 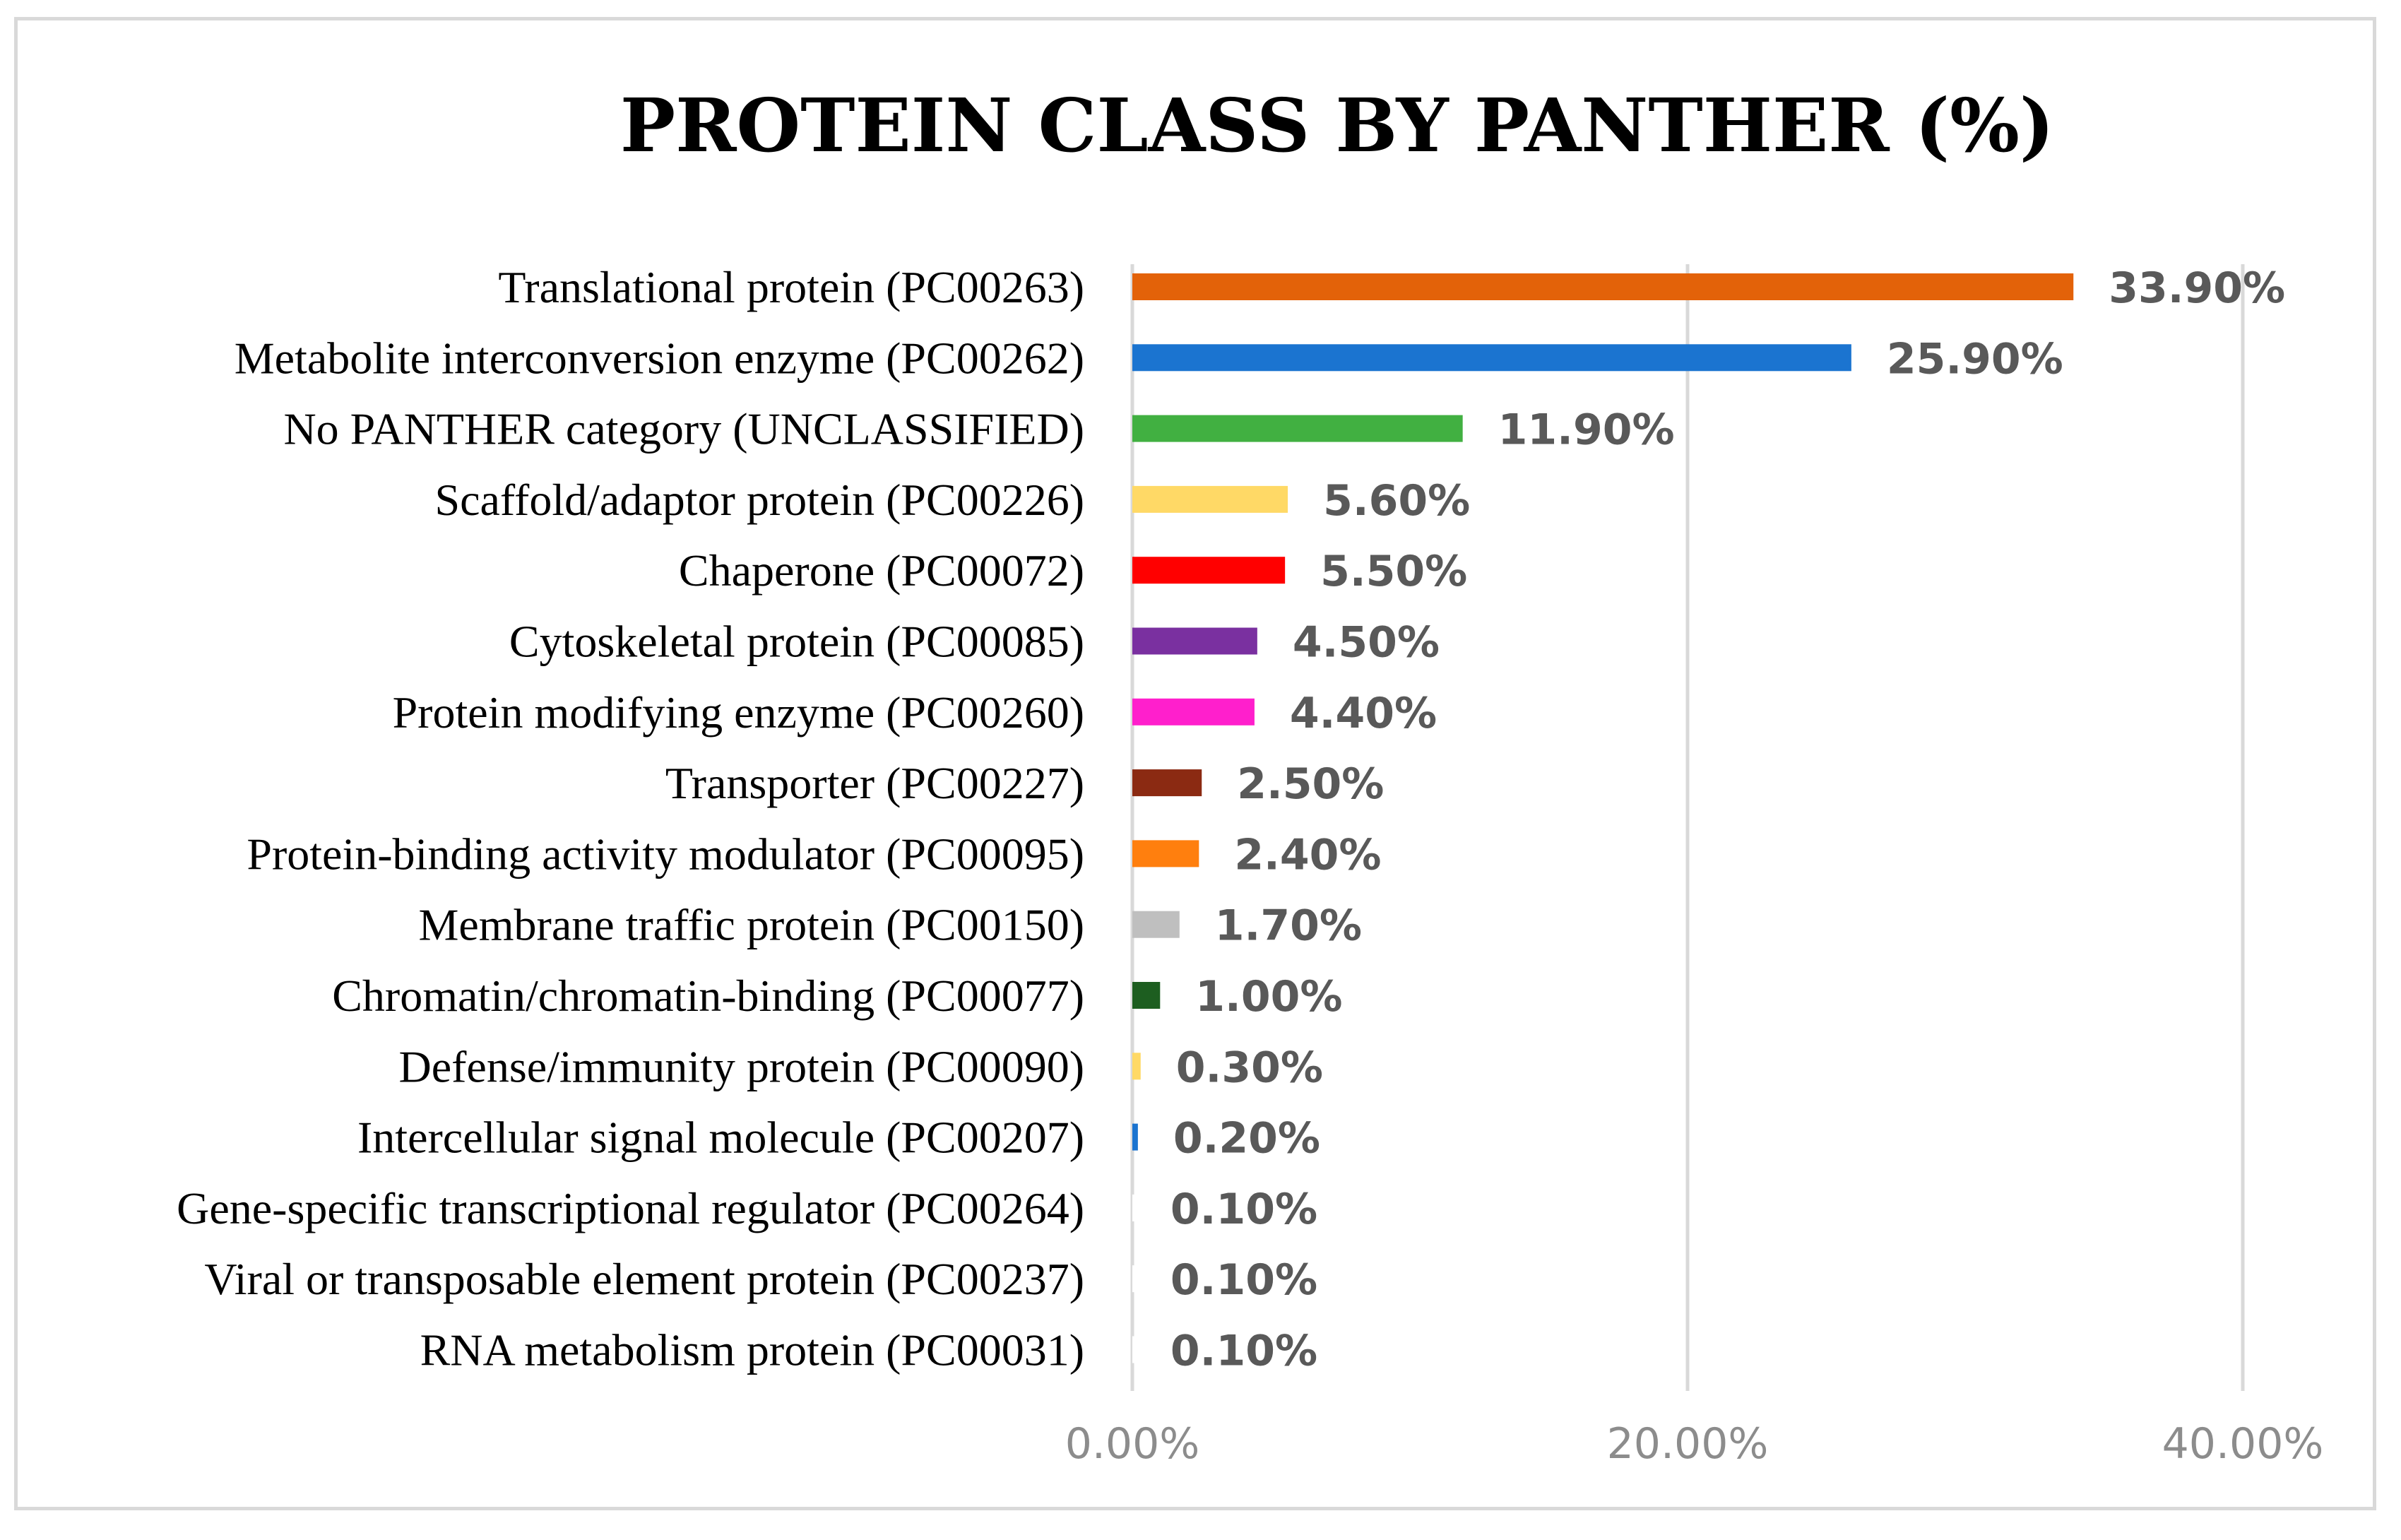 What do you see at coordinates (796, 642) in the screenshot?
I see `category-label: Cytoskeletal protein (PC00085)` at bounding box center [796, 642].